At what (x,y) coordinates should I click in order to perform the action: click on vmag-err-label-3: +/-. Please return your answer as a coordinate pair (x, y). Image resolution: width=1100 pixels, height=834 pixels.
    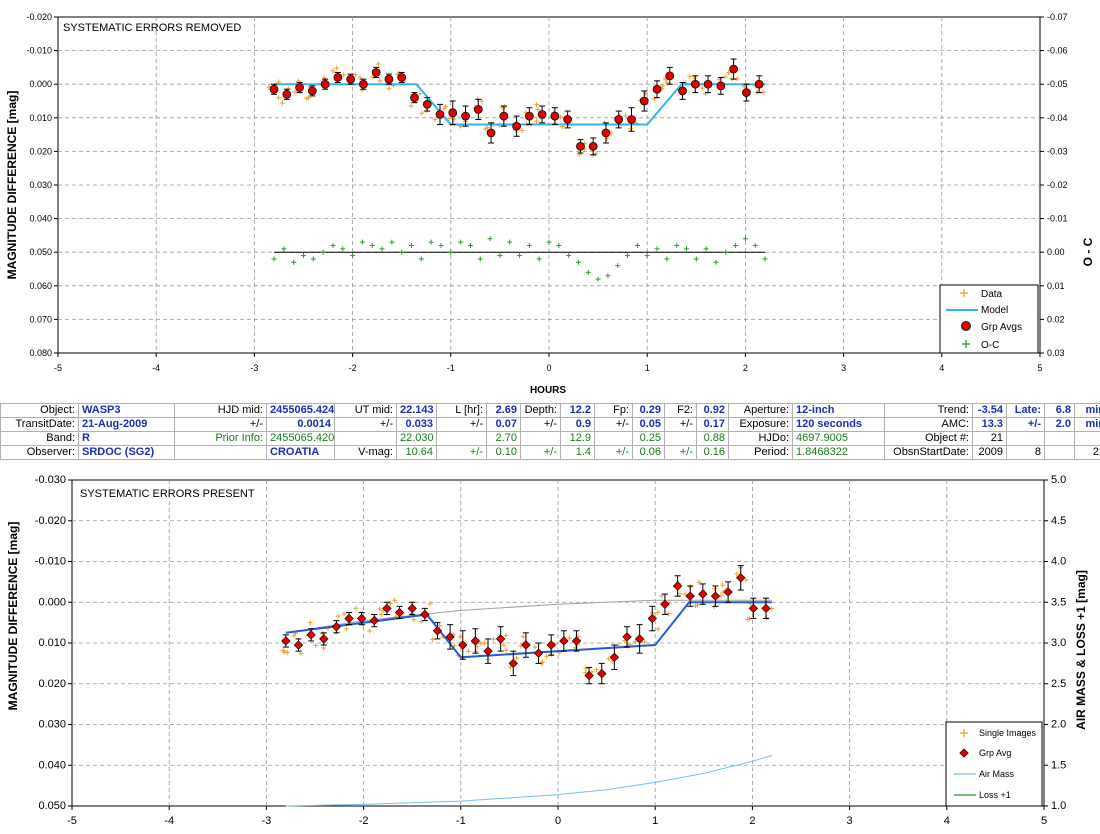
    Looking at the image, I should click on (613, 452).